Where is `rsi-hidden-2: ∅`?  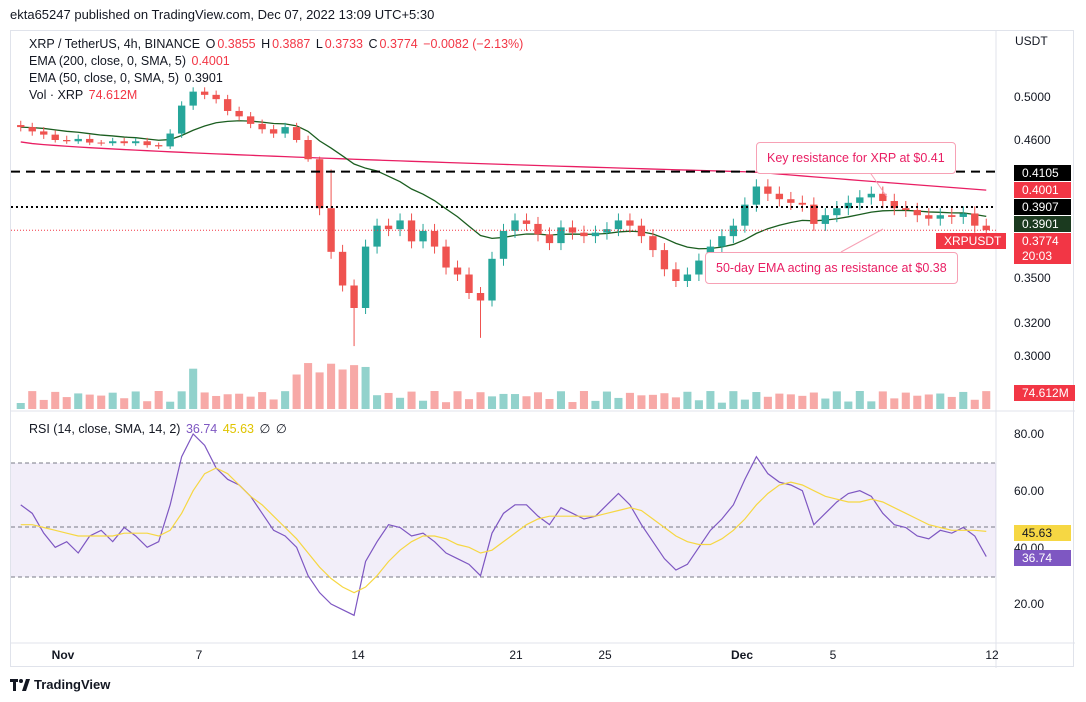 rsi-hidden-2: ∅ is located at coordinates (281, 429).